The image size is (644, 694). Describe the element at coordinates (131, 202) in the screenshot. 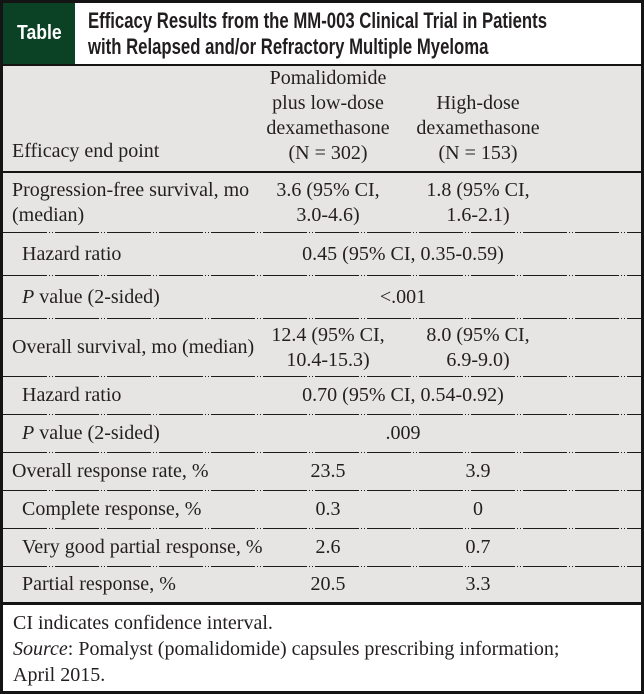

I see `row-label: Progression-free survival, mo (median)` at that location.